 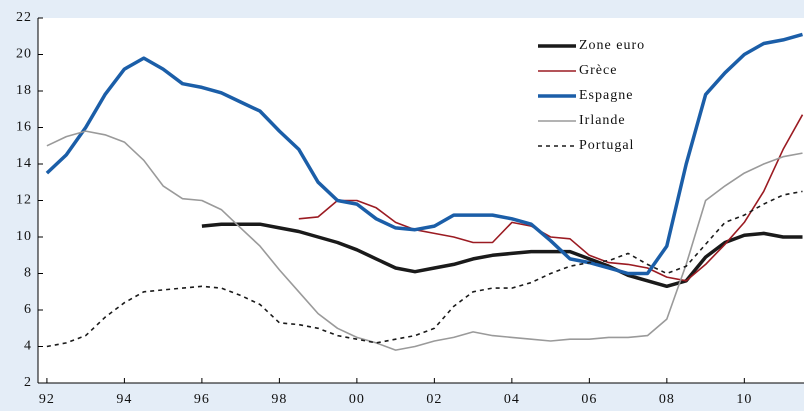 I want to click on series-line, so click(x=502, y=255).